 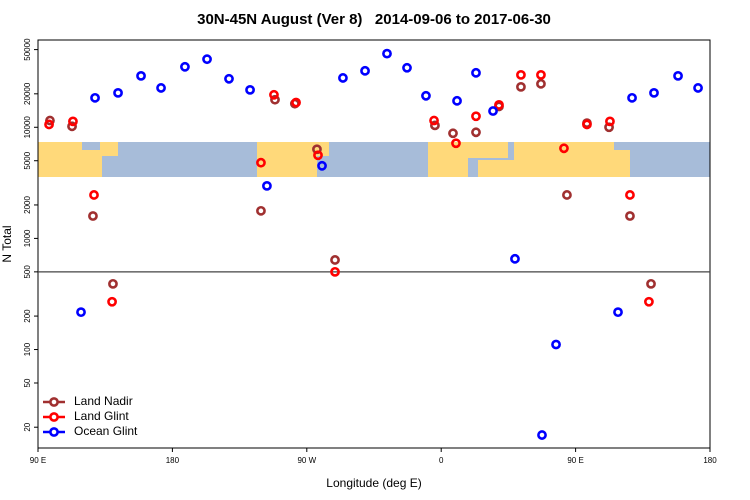 What do you see at coordinates (27, 272) in the screenshot?
I see `y-tick-label: 500` at bounding box center [27, 272].